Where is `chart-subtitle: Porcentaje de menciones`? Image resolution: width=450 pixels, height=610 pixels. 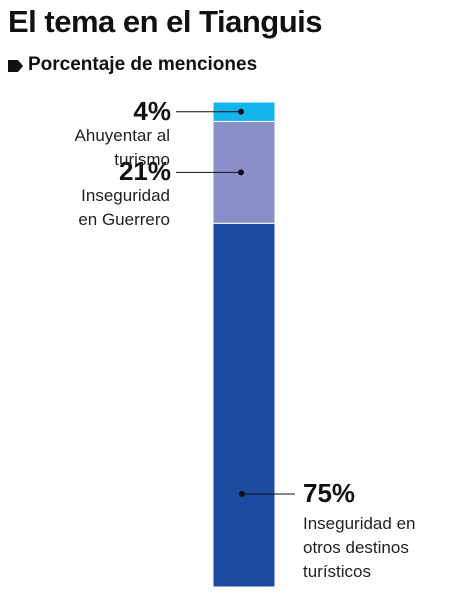
chart-subtitle: Porcentaje de menciones is located at coordinates (143, 64).